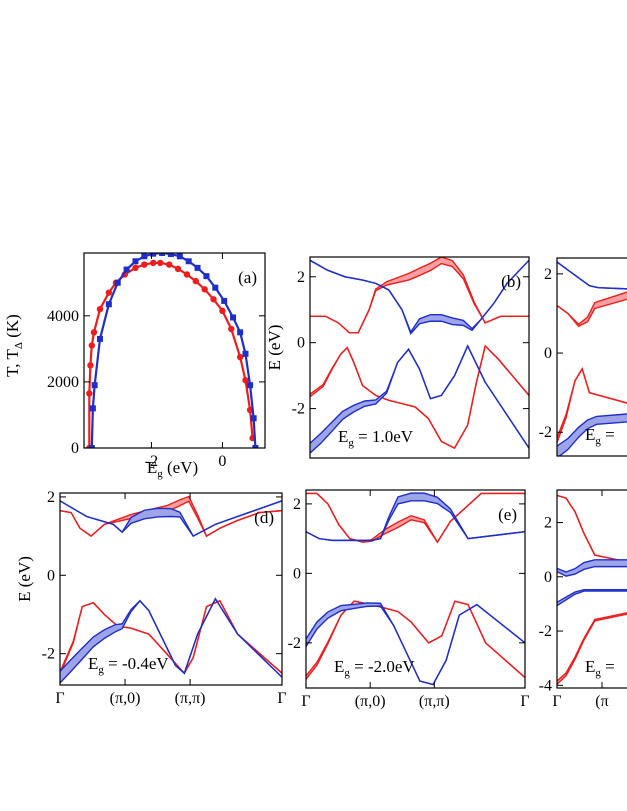  What do you see at coordinates (247, 277) in the screenshot?
I see `panel-label: (a)` at bounding box center [247, 277].